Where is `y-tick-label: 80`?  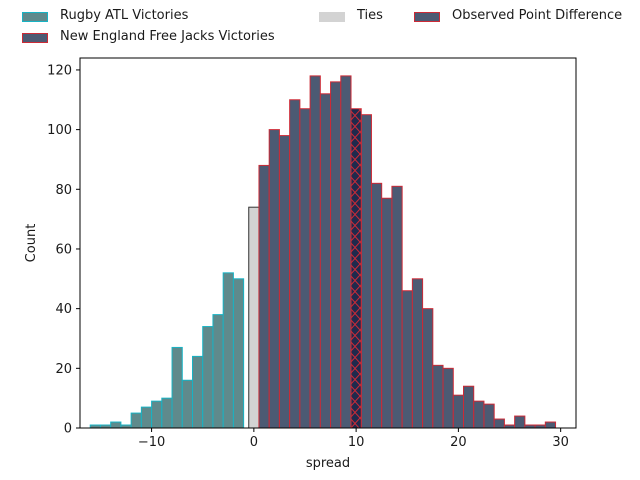 y-tick-label: 80 is located at coordinates (63, 190).